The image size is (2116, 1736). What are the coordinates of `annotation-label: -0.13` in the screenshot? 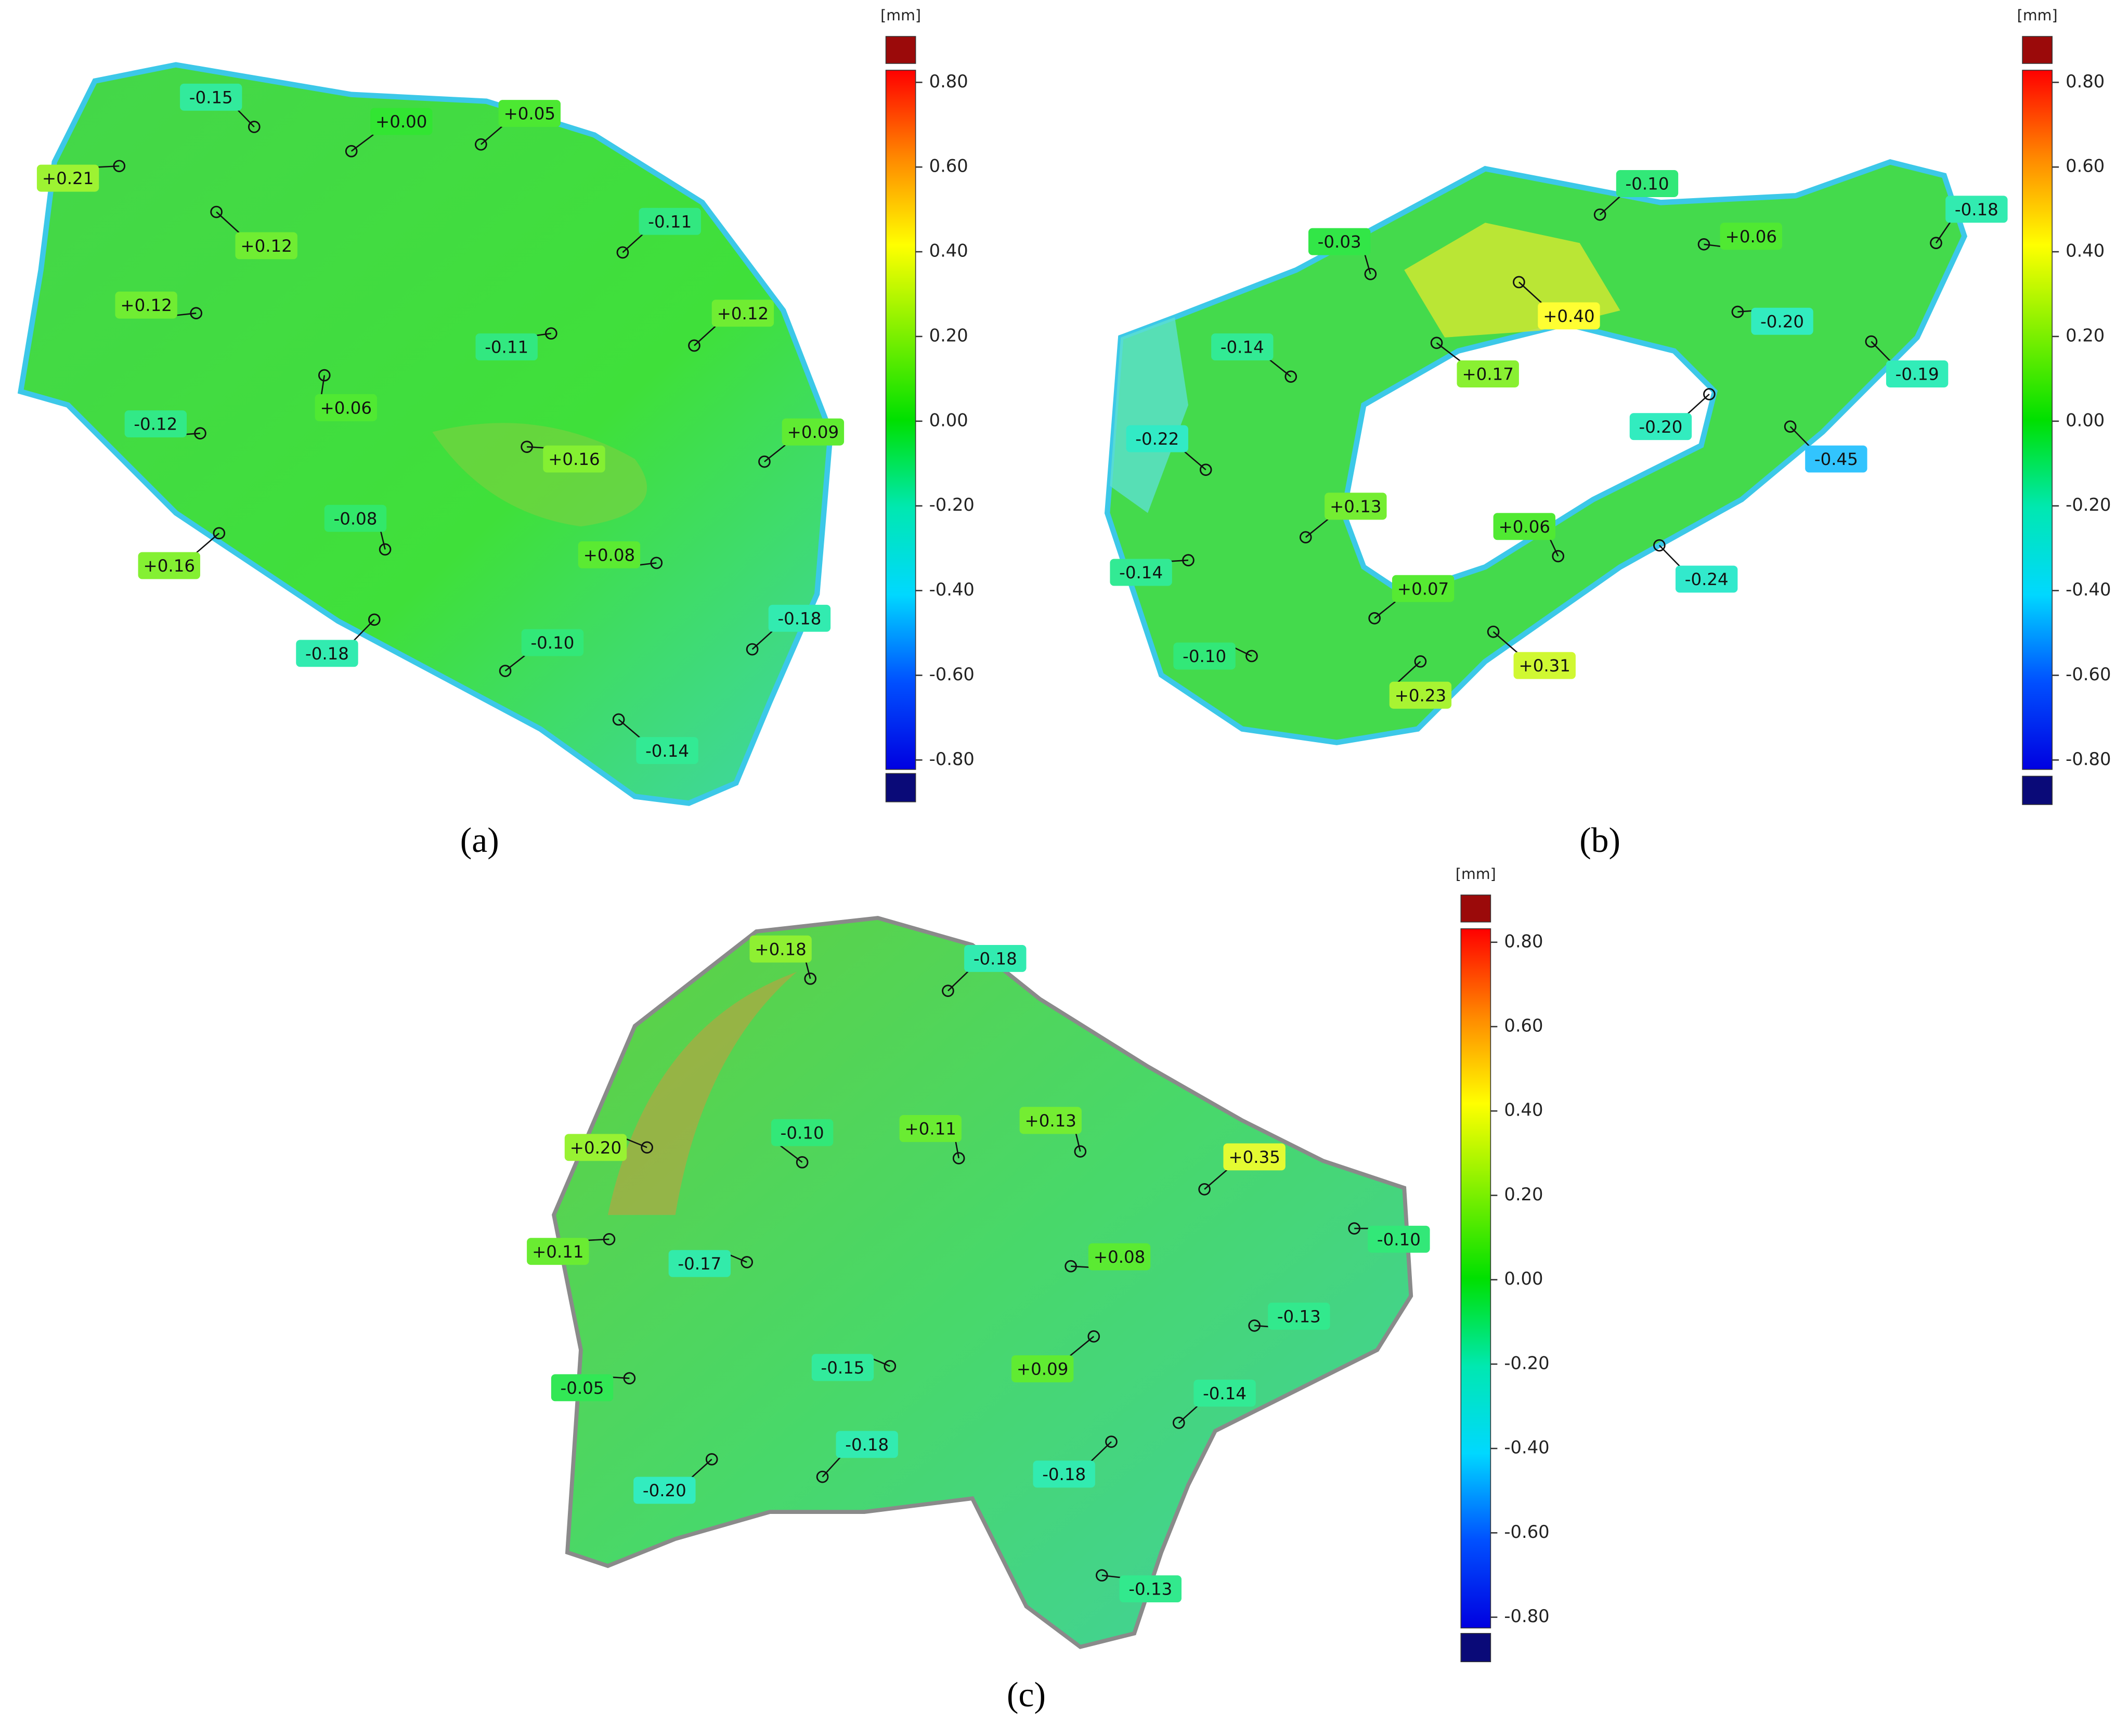 It's located at (1299, 1316).